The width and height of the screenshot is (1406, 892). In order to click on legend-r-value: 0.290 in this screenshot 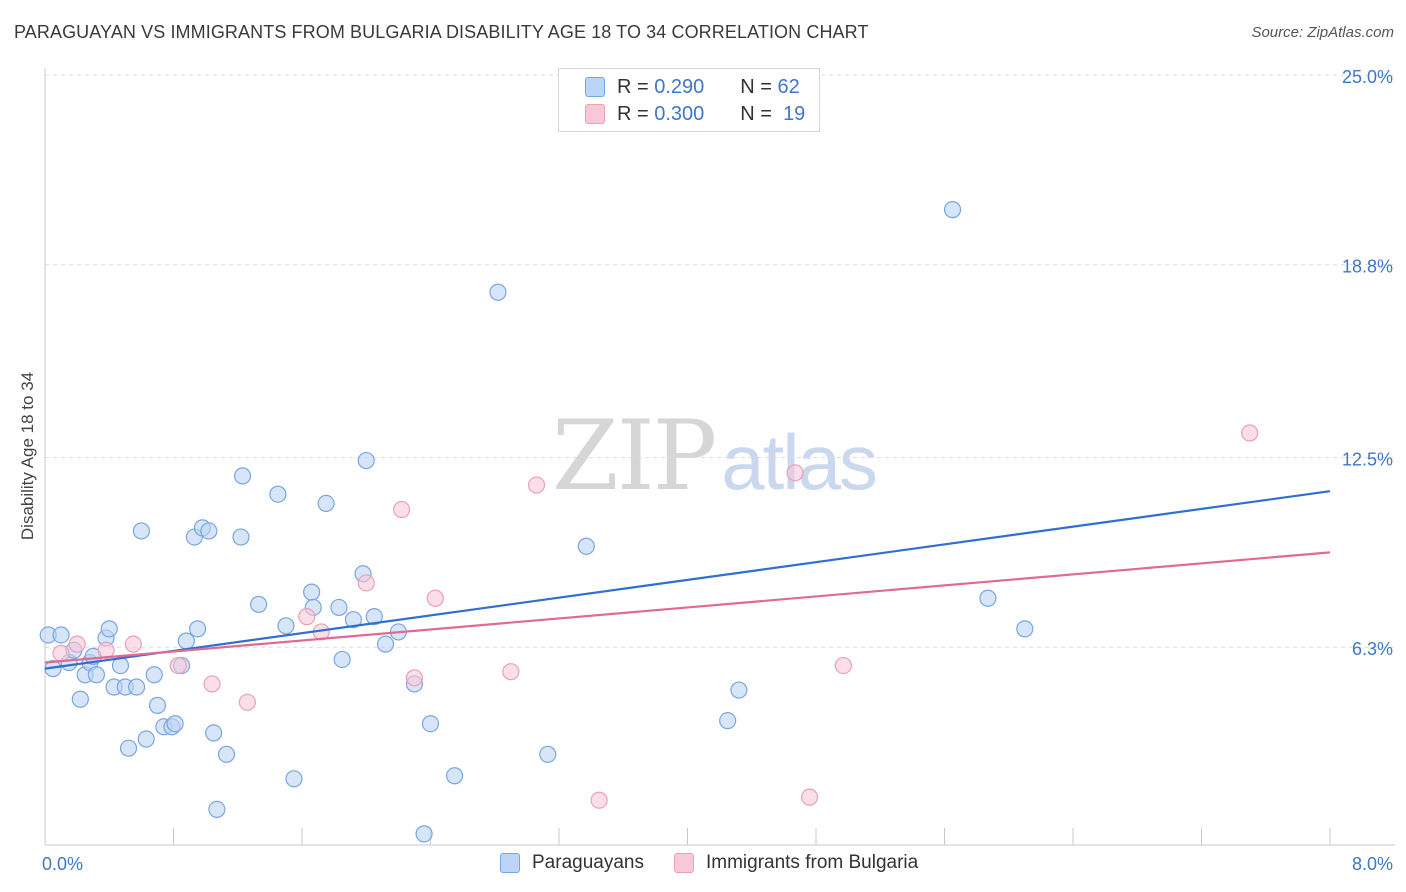, I will do `click(679, 86)`.